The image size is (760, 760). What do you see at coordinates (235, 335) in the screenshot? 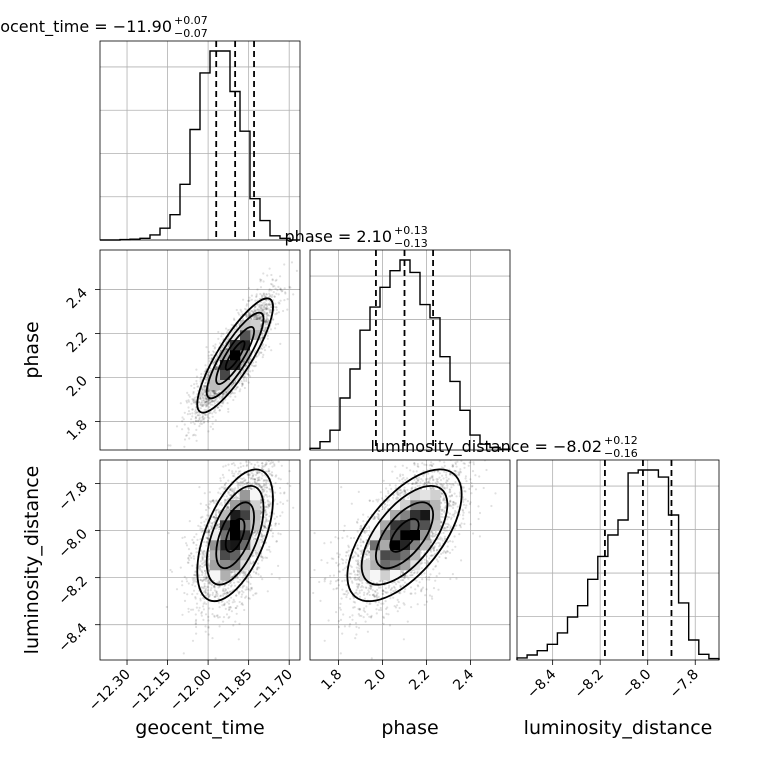
I see `density-cell` at bounding box center [235, 335].